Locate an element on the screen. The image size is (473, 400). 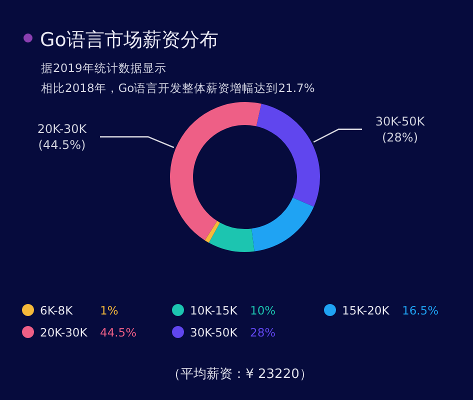
data-label: 10% is located at coordinates (263, 311).